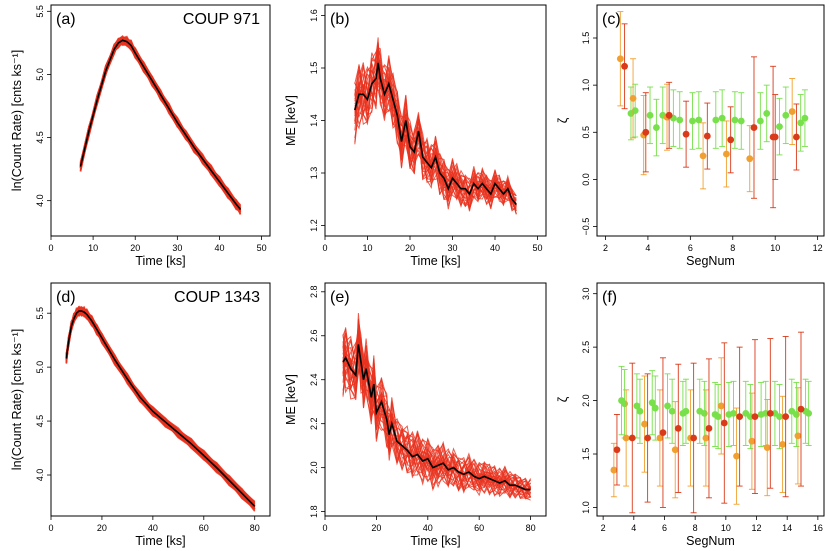 The width and height of the screenshot is (830, 551). Describe the element at coordinates (262, 248) in the screenshot. I see `x-tick-label: 50` at that location.